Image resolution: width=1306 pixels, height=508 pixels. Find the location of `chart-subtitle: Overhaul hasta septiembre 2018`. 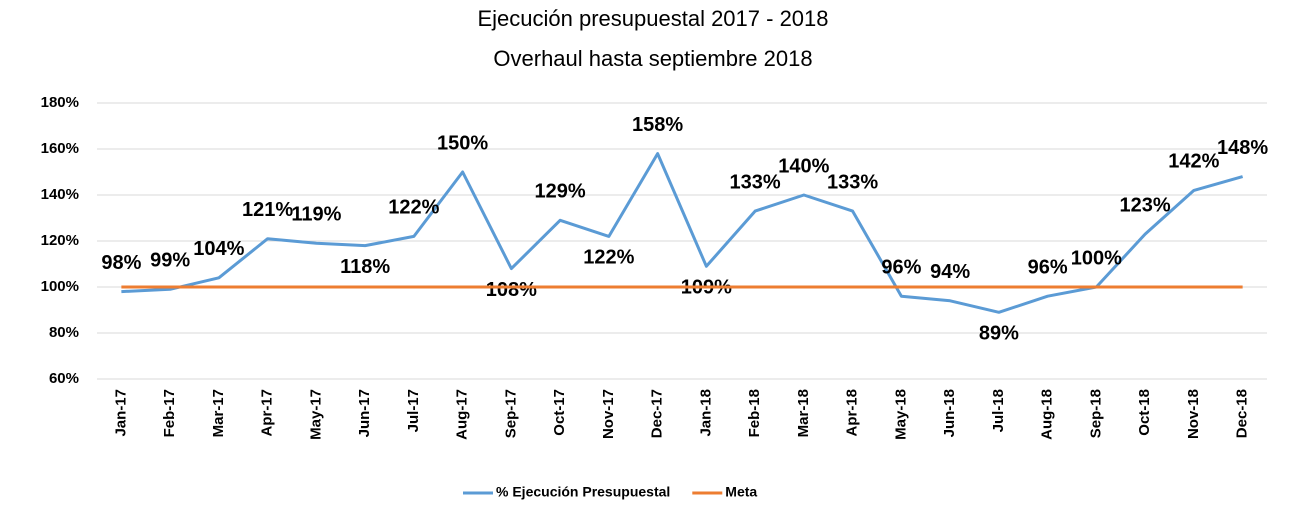

chart-subtitle: Overhaul hasta septiembre 2018 is located at coordinates (652, 58).